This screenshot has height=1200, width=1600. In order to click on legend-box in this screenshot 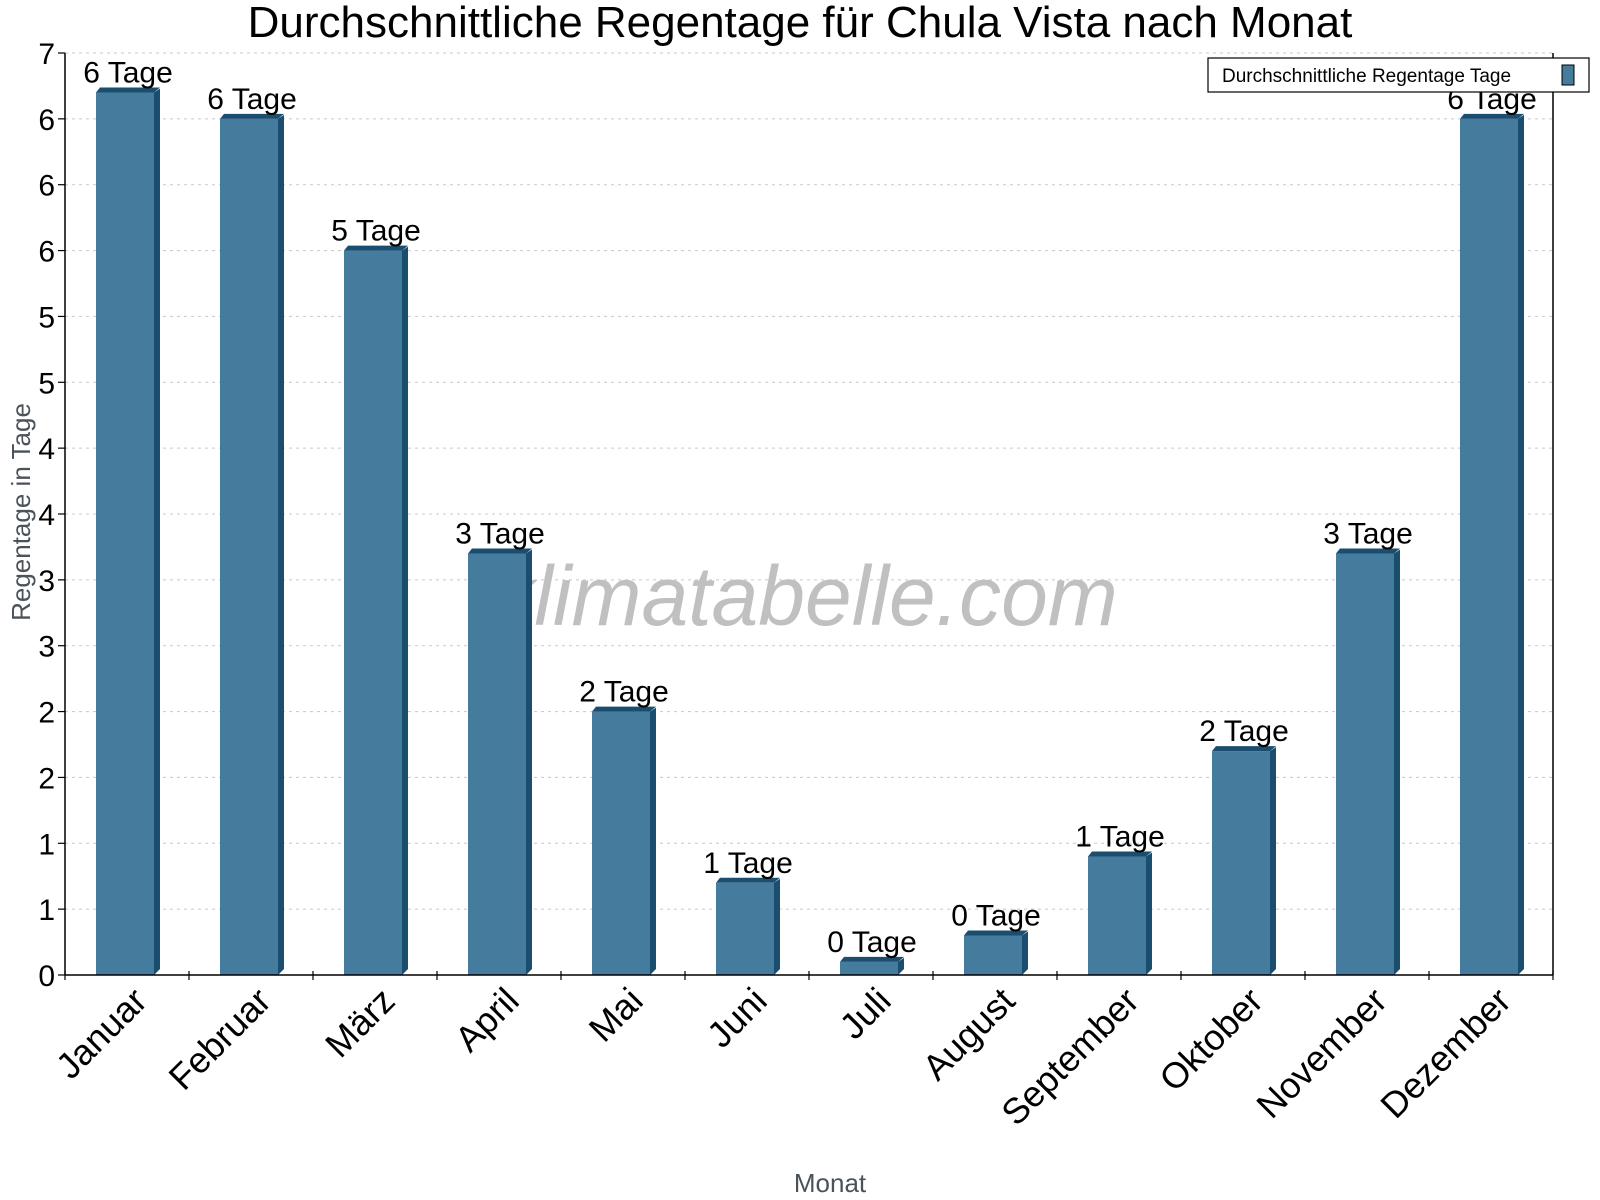, I will do `click(1398, 75)`.